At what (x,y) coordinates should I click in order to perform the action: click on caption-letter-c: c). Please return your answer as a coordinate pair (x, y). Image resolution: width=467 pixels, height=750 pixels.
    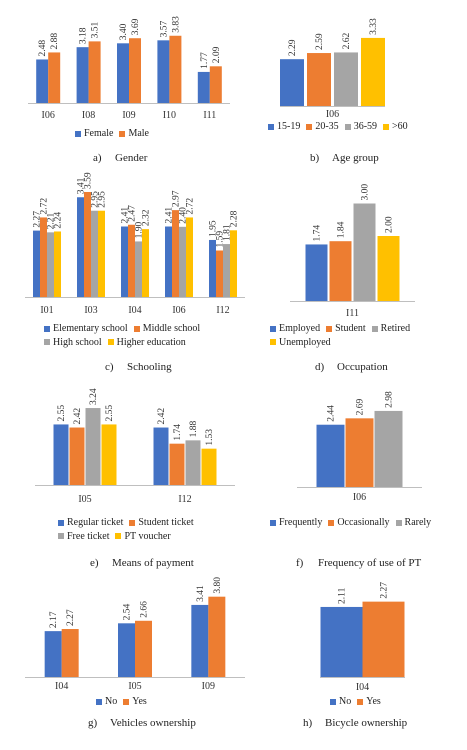
    Looking at the image, I should click on (109, 367).